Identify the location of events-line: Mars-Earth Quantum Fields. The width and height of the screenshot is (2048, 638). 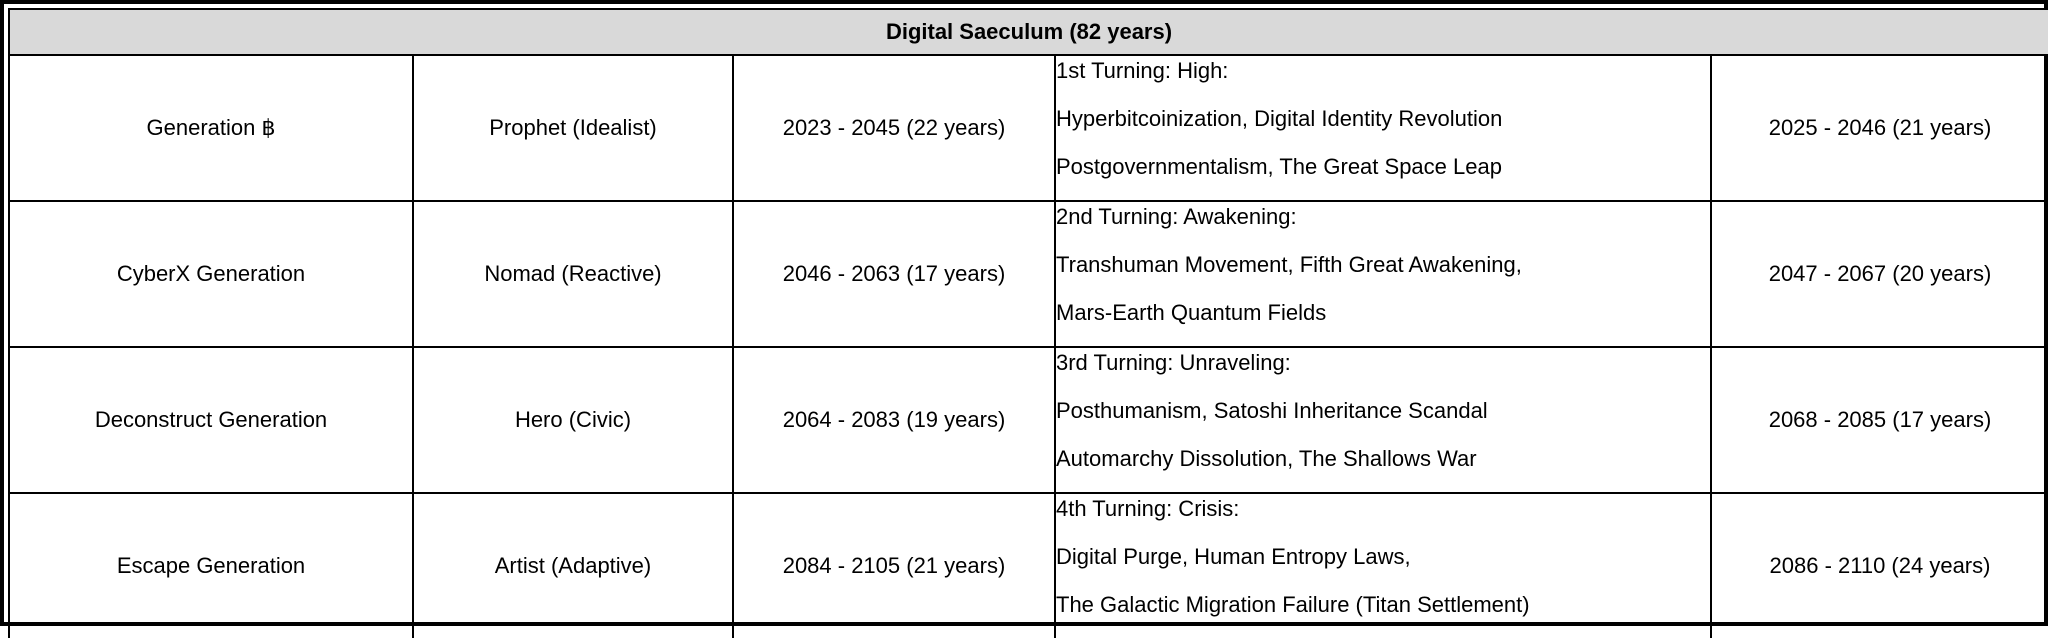
(1191, 312).